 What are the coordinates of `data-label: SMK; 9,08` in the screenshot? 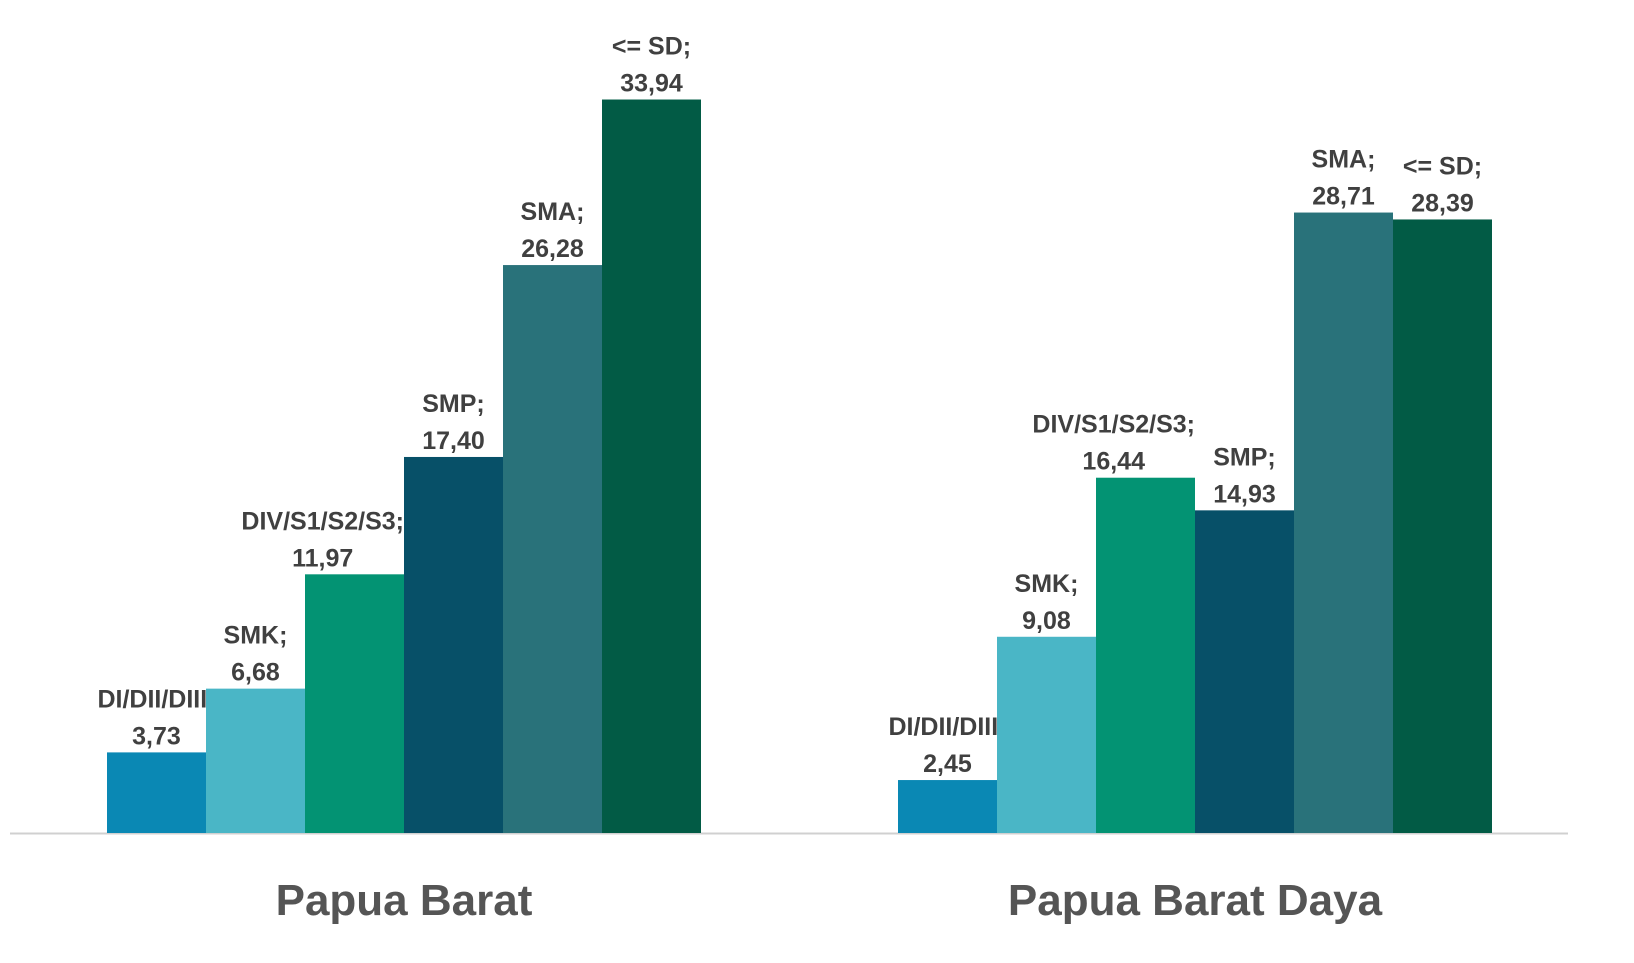 It's located at (1047, 602).